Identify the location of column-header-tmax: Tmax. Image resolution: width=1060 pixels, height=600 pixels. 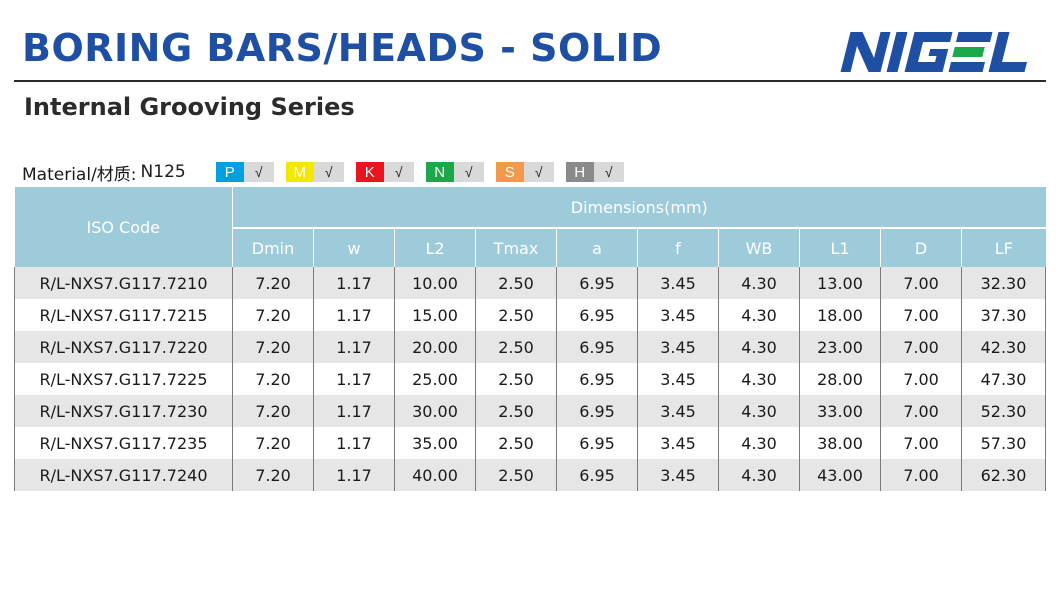
(516, 247).